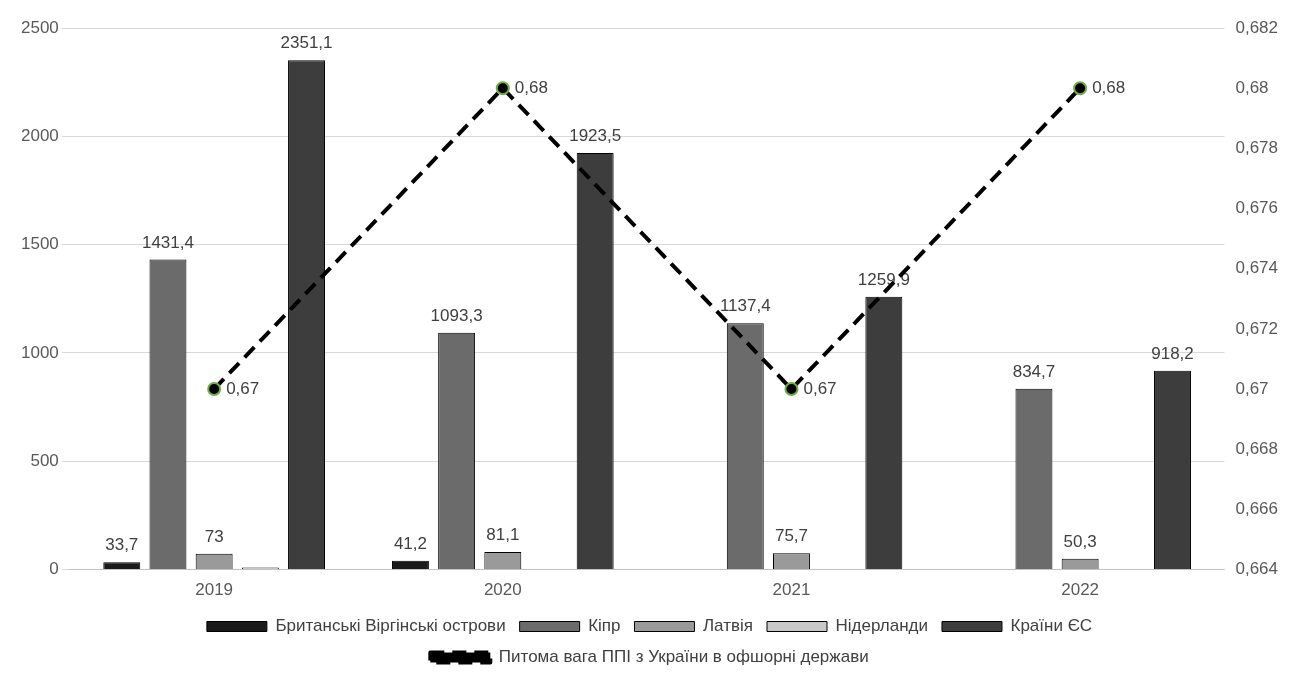 The image size is (1299, 684). I want to click on y2-tick-label: 0,664, so click(1257, 569).